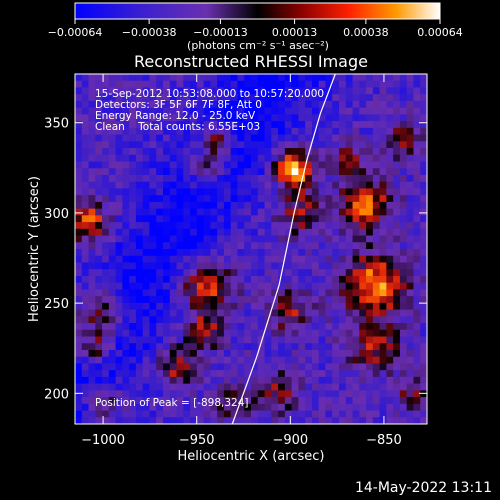 The image size is (500, 500). I want to click on colorbar-tick-label: −0.00038, so click(149, 32).